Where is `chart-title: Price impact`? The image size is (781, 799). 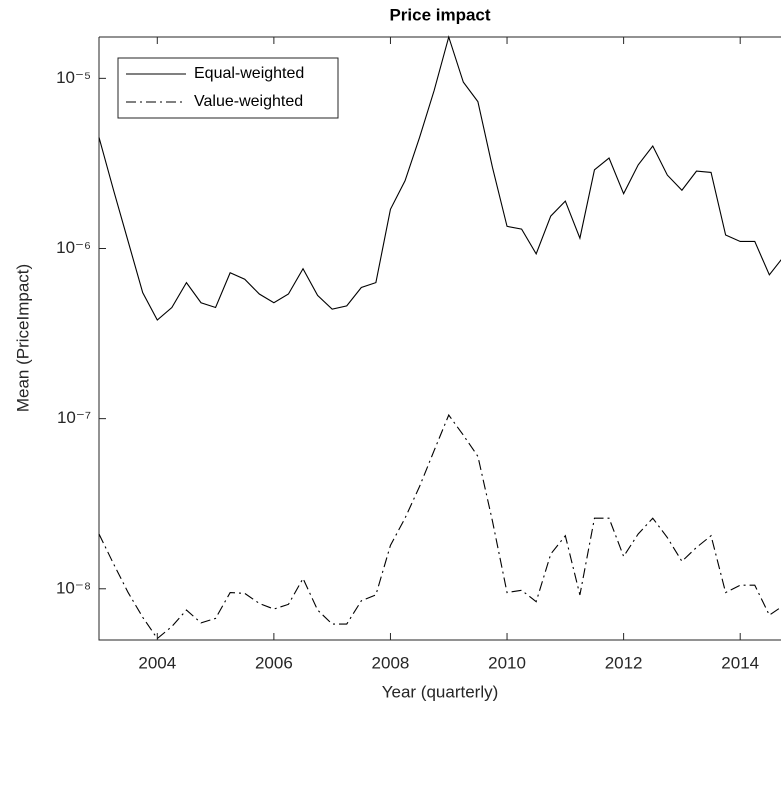 chart-title: Price impact is located at coordinates (439, 14).